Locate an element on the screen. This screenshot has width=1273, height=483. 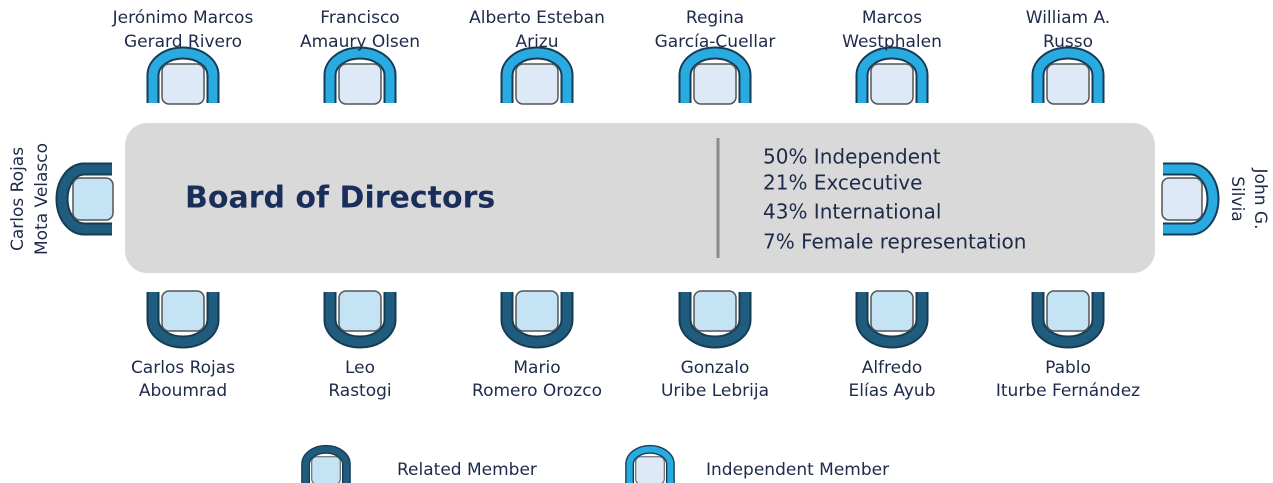
member-name: Gerard Rivero is located at coordinates (183, 42).